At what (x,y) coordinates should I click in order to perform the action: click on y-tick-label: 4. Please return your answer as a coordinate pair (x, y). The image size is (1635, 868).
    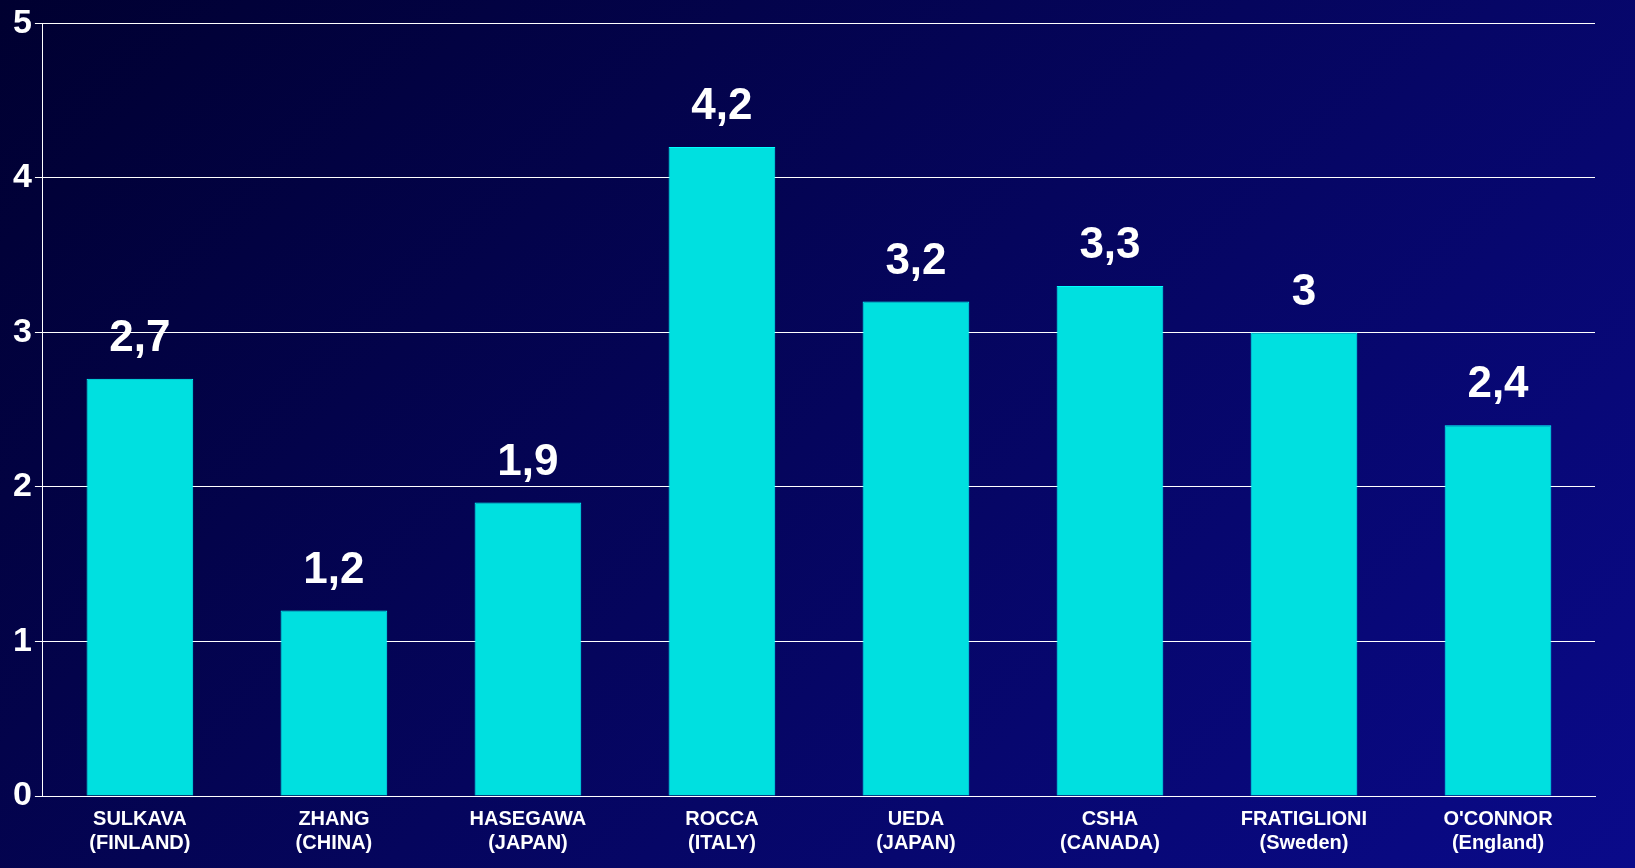
    Looking at the image, I should click on (22, 175).